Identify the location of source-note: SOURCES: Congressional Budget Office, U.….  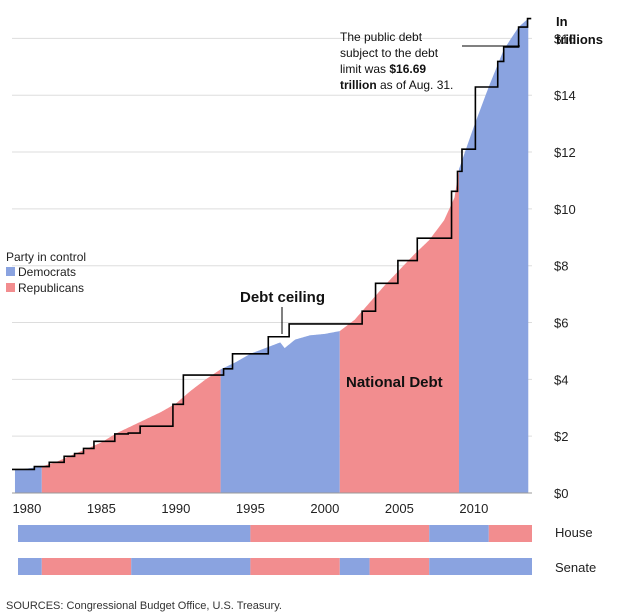
(144, 606).